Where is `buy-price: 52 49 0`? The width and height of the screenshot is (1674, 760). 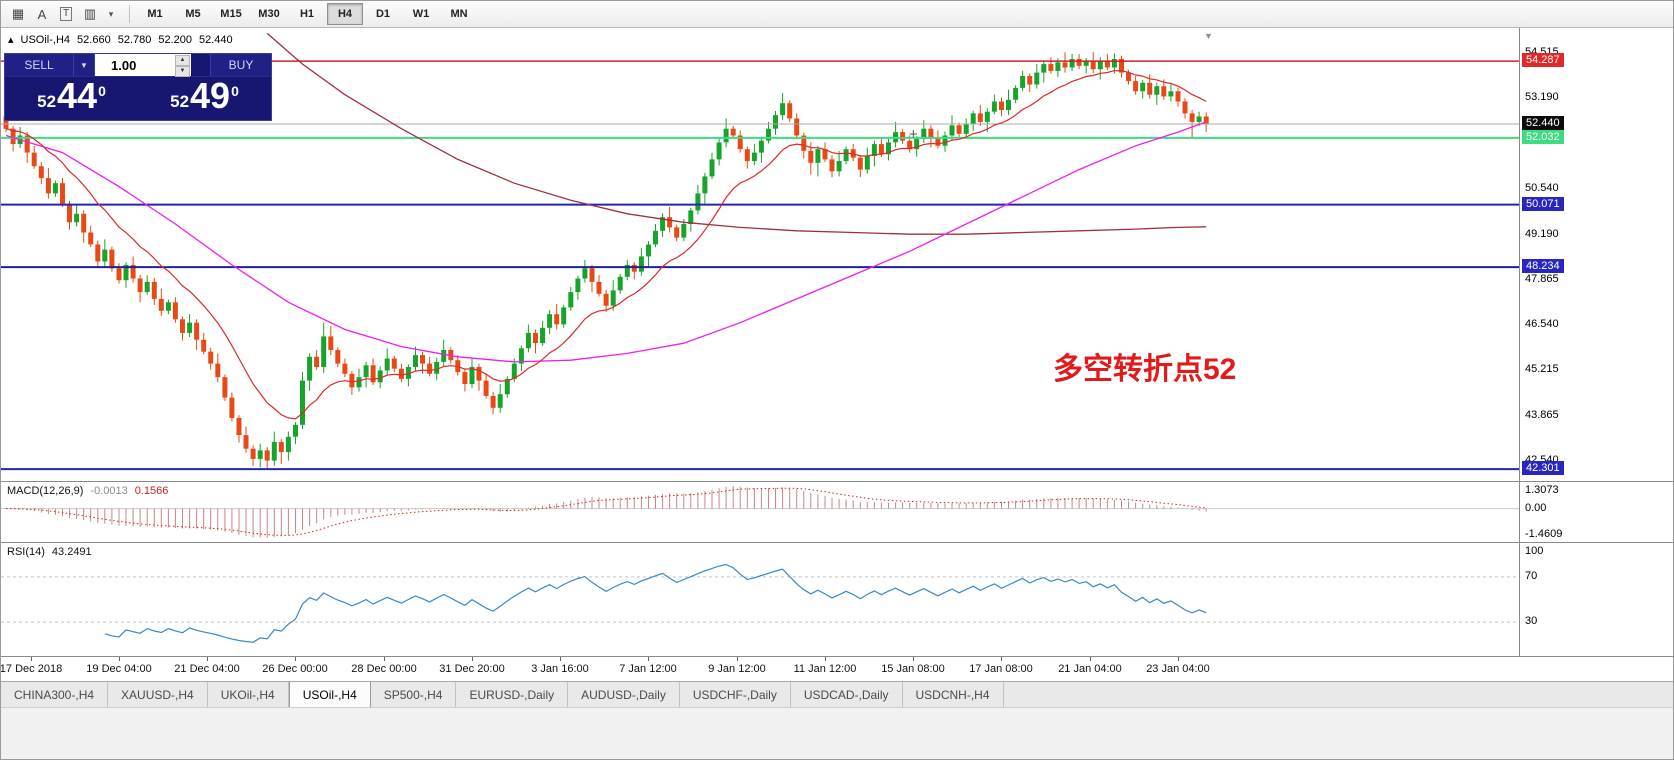 buy-price: 52 49 0 is located at coordinates (204, 96).